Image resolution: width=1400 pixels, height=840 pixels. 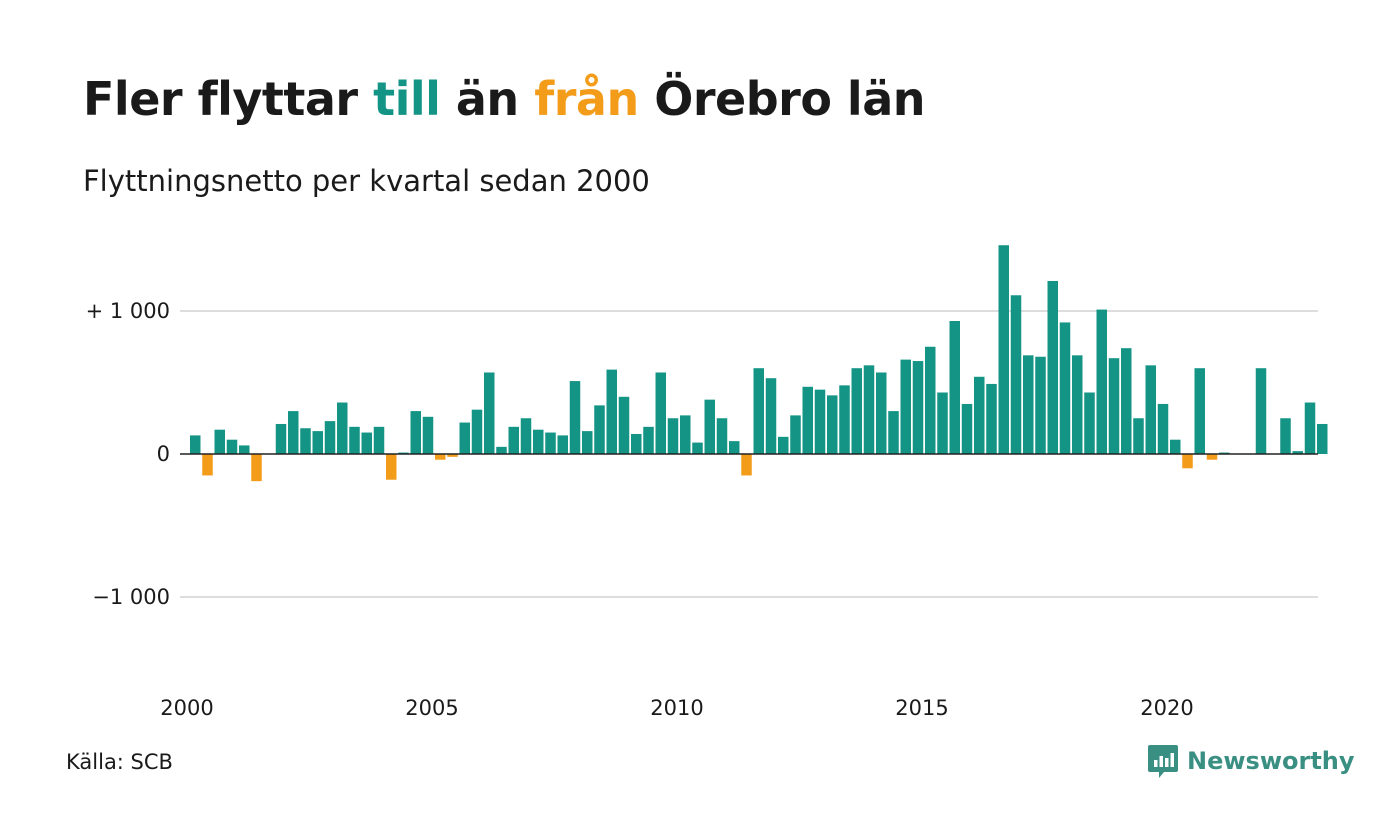 What do you see at coordinates (586, 99) in the screenshot?
I see `title-highlight-fran: från` at bounding box center [586, 99].